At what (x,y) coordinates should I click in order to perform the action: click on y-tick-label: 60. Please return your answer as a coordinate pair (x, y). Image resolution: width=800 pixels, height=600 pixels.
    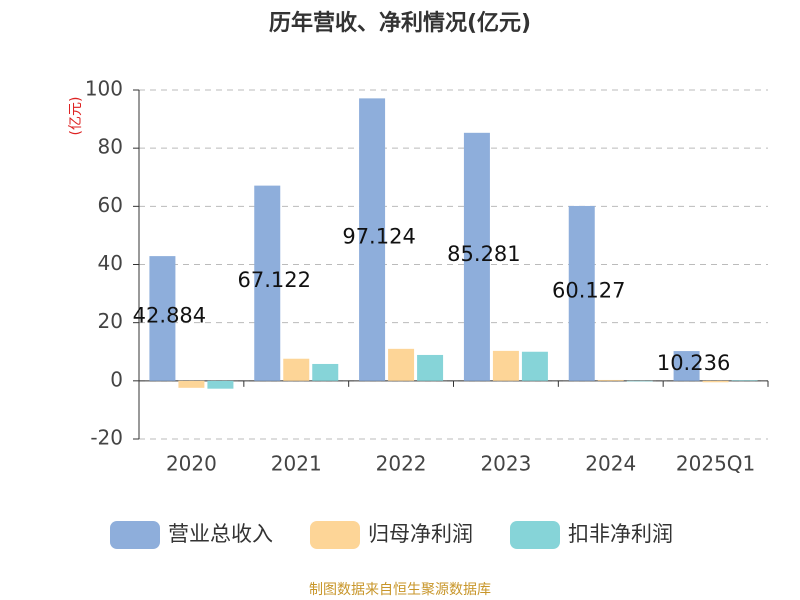
    Looking at the image, I should click on (110, 205).